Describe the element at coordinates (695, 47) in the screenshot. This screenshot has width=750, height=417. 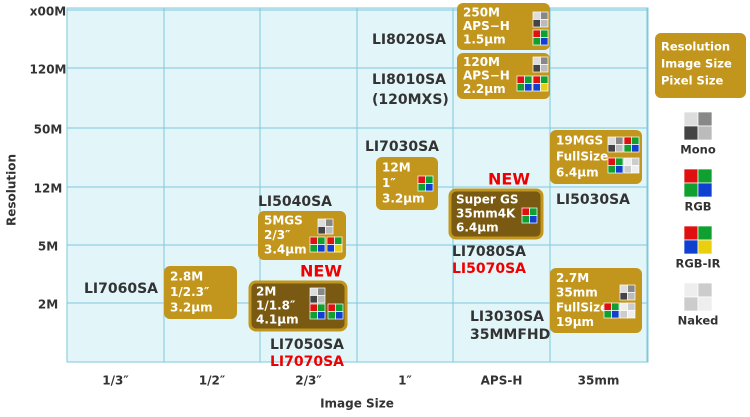
I see `legend-key-text: Resolution` at that location.